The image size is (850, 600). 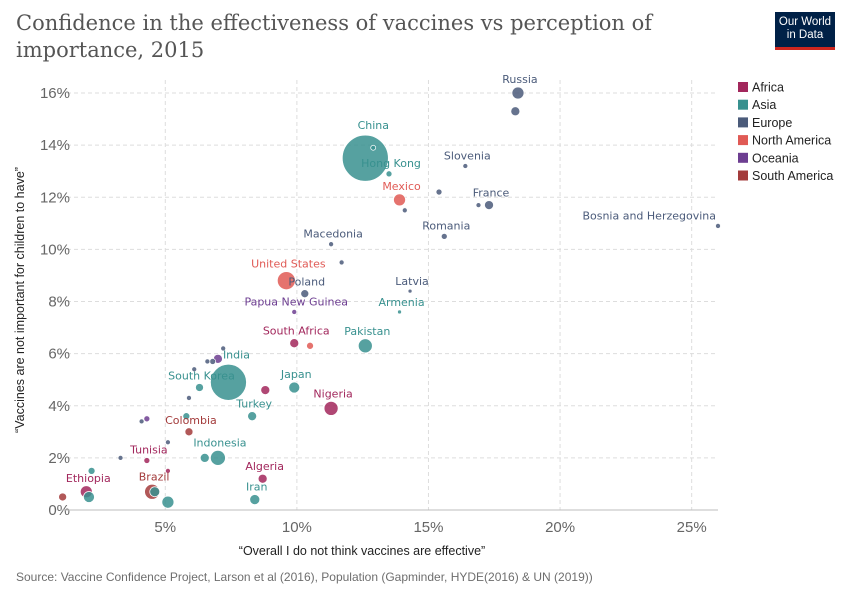 What do you see at coordinates (805, 31) in the screenshot?
I see `owid-logo: Our World in Data` at bounding box center [805, 31].